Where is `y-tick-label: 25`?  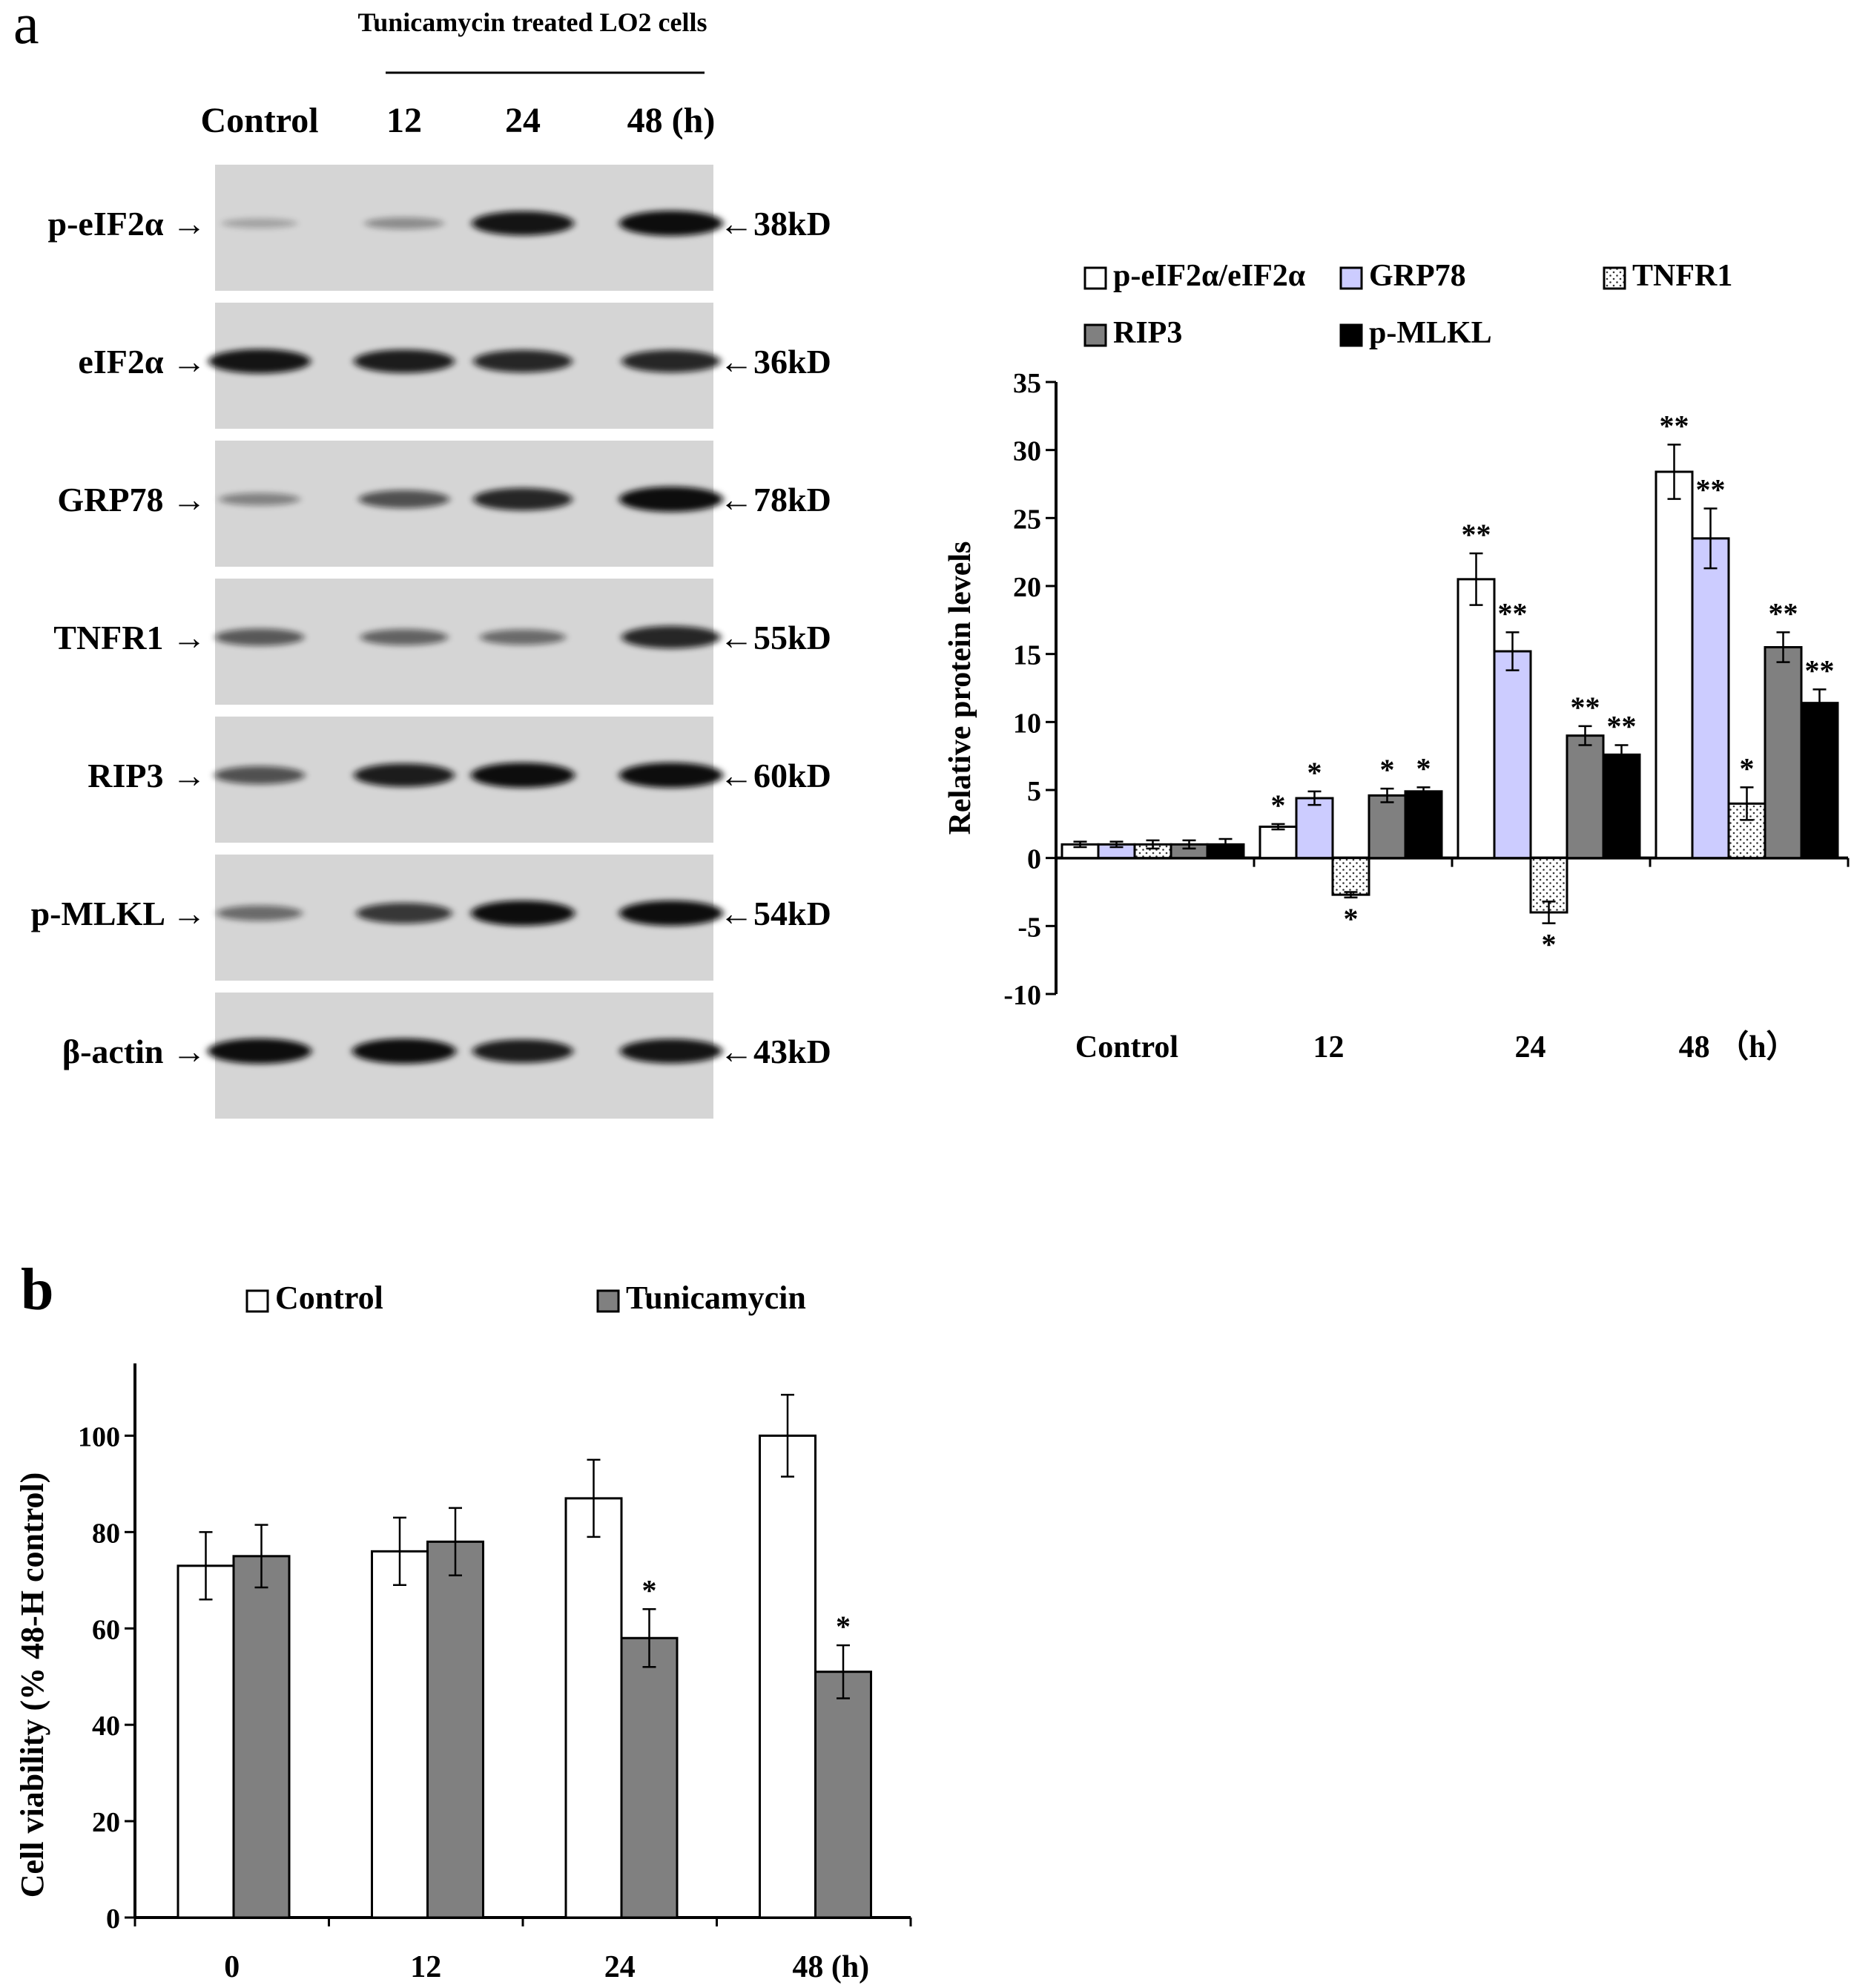
y-tick-label: 25 is located at coordinates (1027, 519).